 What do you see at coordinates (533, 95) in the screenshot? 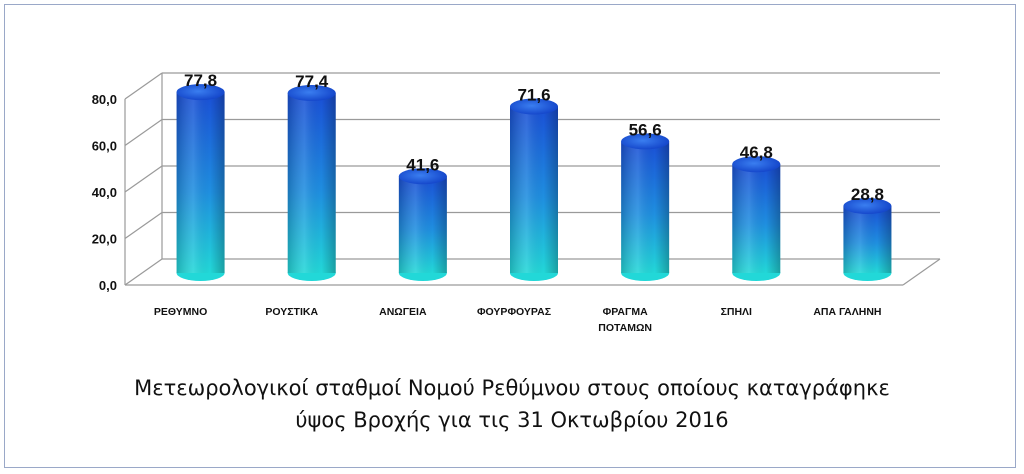
I see `data-label: 71,6` at bounding box center [533, 95].